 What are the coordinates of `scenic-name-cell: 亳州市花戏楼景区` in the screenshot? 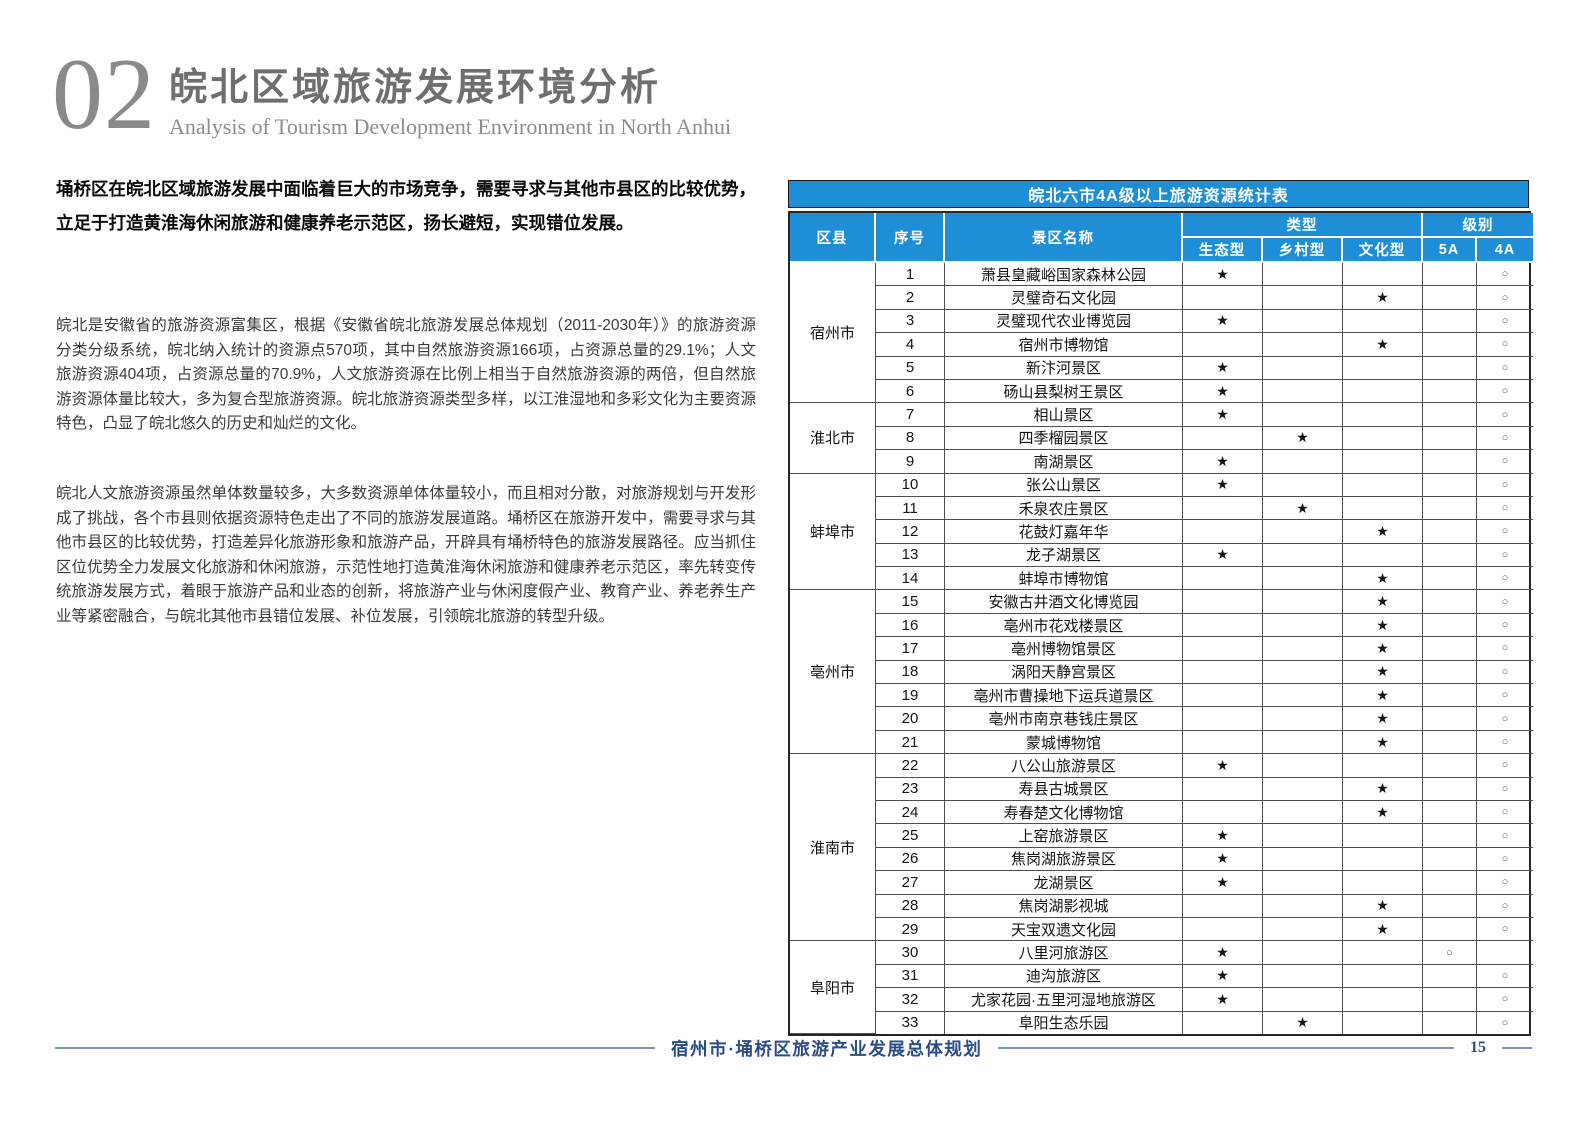 It's located at (1064, 625).